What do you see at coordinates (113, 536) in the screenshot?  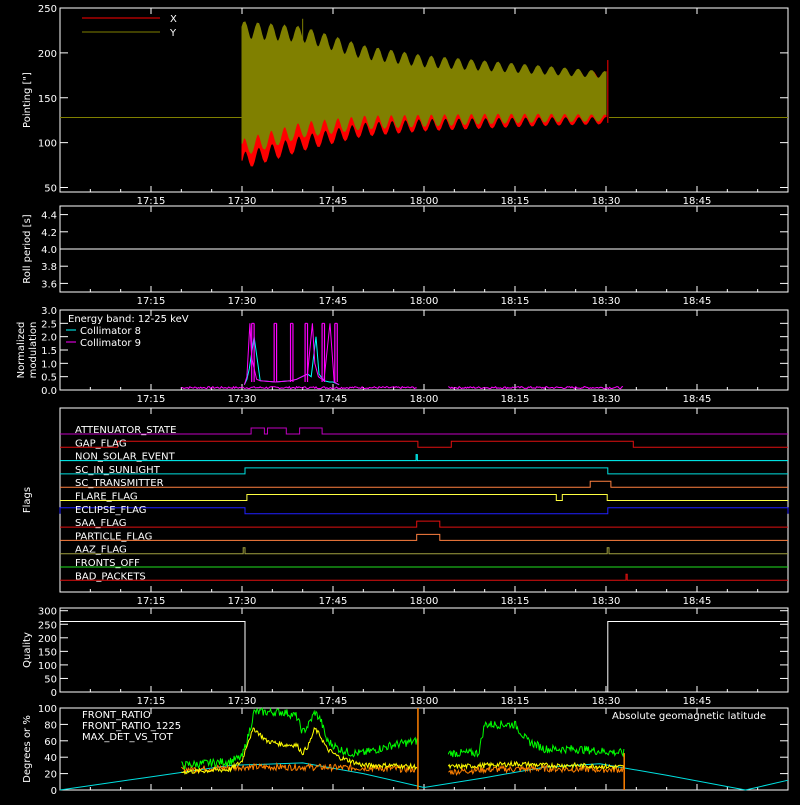 I see `flag-label: PARTICLE_FLAG` at bounding box center [113, 536].